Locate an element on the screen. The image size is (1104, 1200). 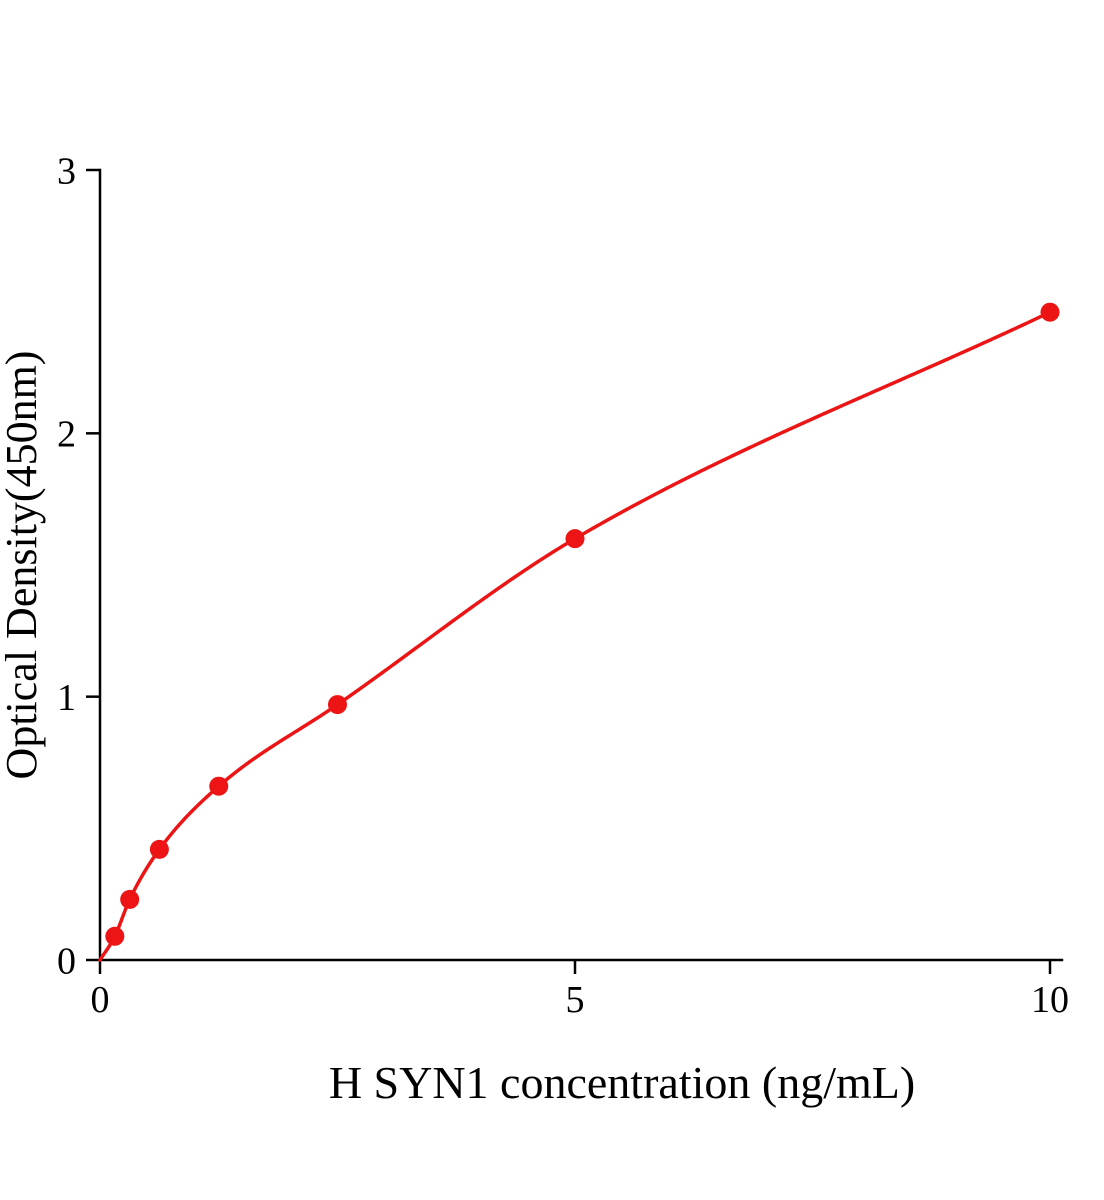
x-axis-title: H SYN1 concentration (ng/mL) is located at coordinates (622, 1082).